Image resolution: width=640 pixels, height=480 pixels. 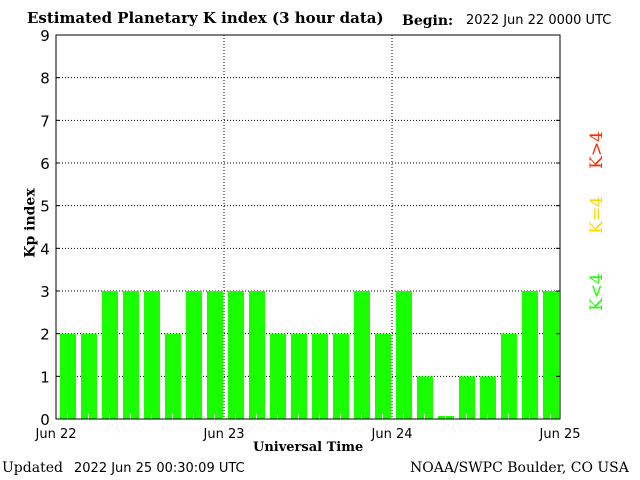 What do you see at coordinates (428, 21) in the screenshot?
I see `begin-label: Begin:` at bounding box center [428, 21].